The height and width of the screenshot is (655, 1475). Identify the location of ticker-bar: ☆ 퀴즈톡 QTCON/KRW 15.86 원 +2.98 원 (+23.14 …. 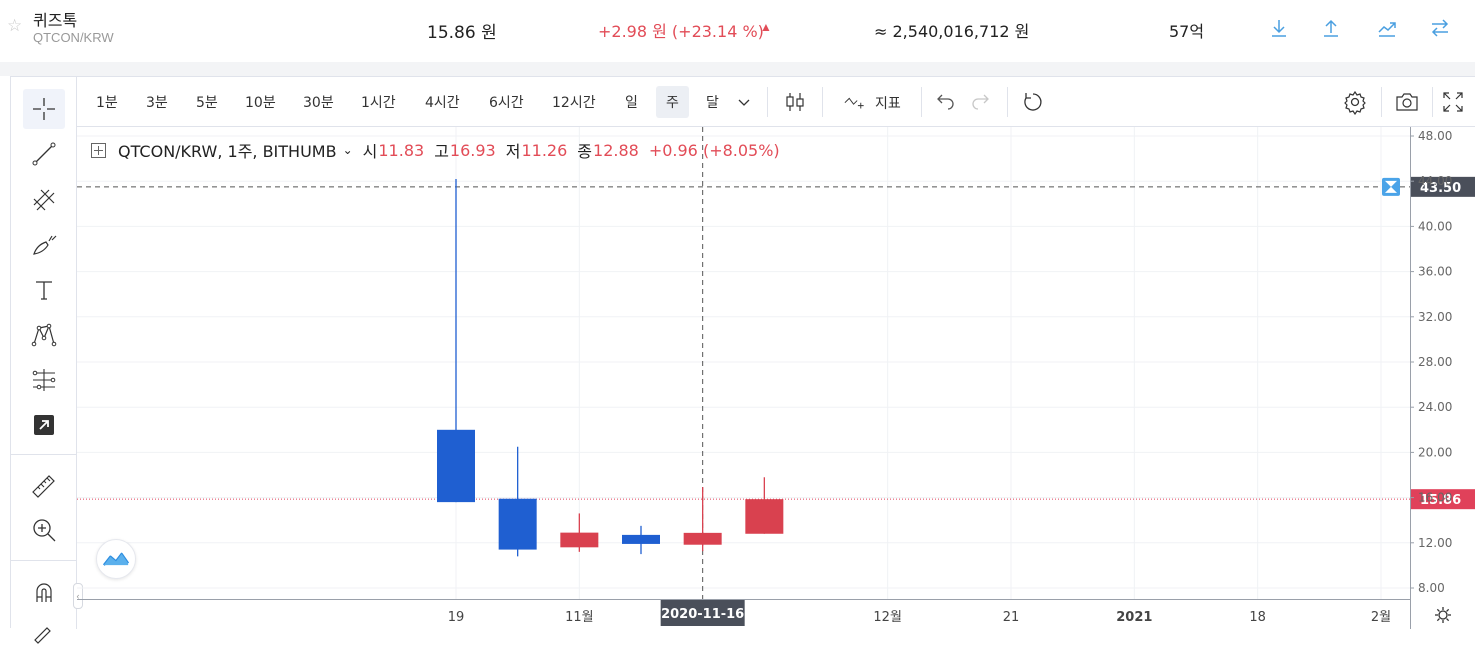
(737, 31).